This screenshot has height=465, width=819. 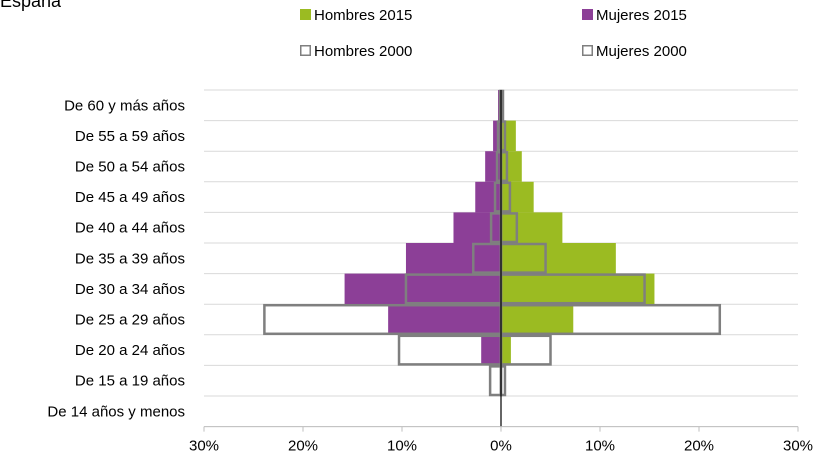 I want to click on category-label: De 60 y más años, so click(x=124, y=105).